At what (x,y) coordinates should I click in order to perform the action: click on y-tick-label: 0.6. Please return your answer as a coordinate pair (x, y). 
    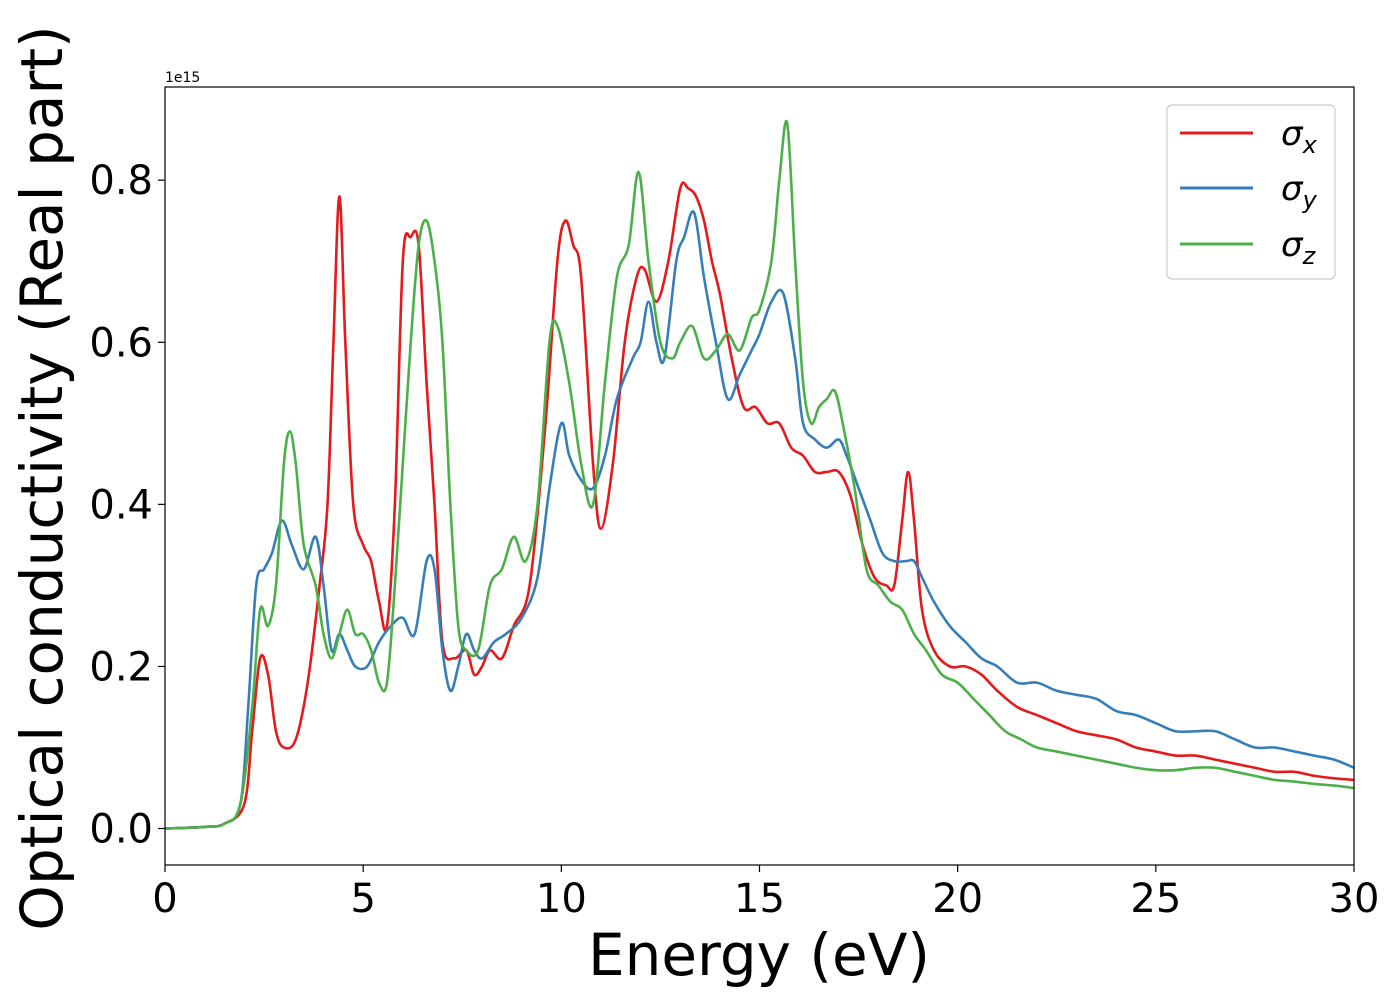
    Looking at the image, I should click on (121, 343).